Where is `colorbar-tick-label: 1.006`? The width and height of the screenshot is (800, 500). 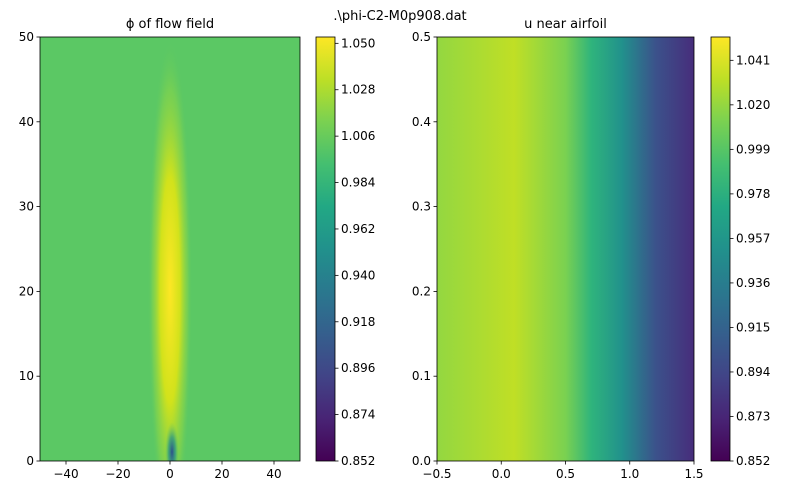
colorbar-tick-label: 1.006 is located at coordinates (358, 136).